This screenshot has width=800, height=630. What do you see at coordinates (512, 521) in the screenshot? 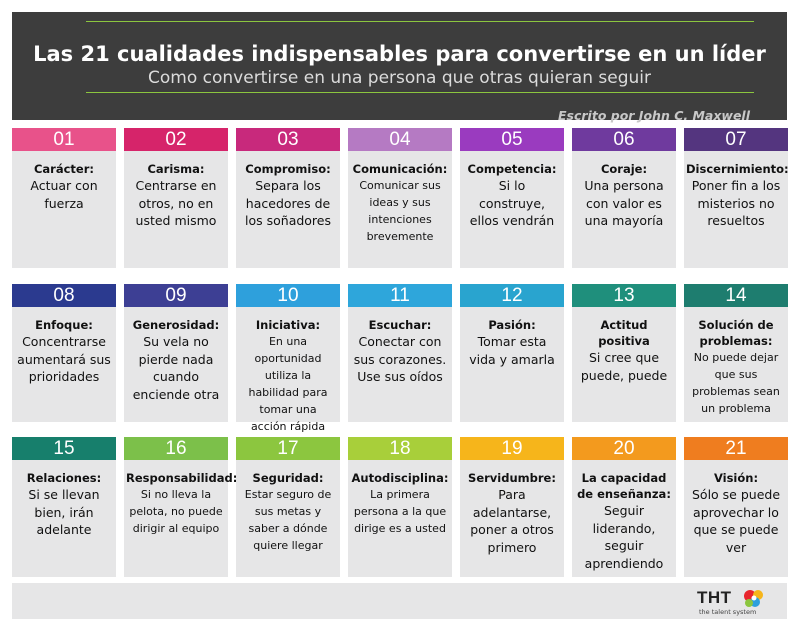
I see `quality-description: Para adelantarse, poner a otros primero` at bounding box center [512, 521].